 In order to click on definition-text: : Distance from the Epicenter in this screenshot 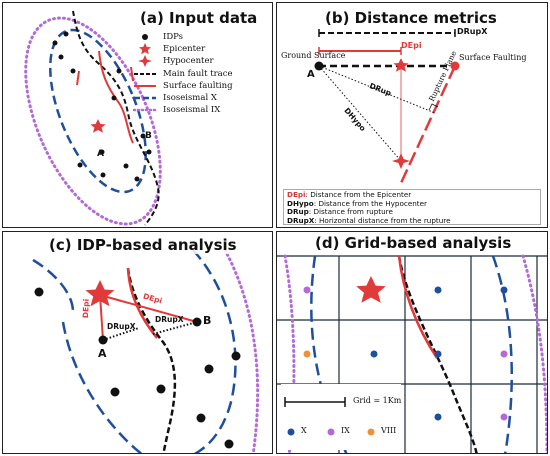, I will do `click(358, 194)`.